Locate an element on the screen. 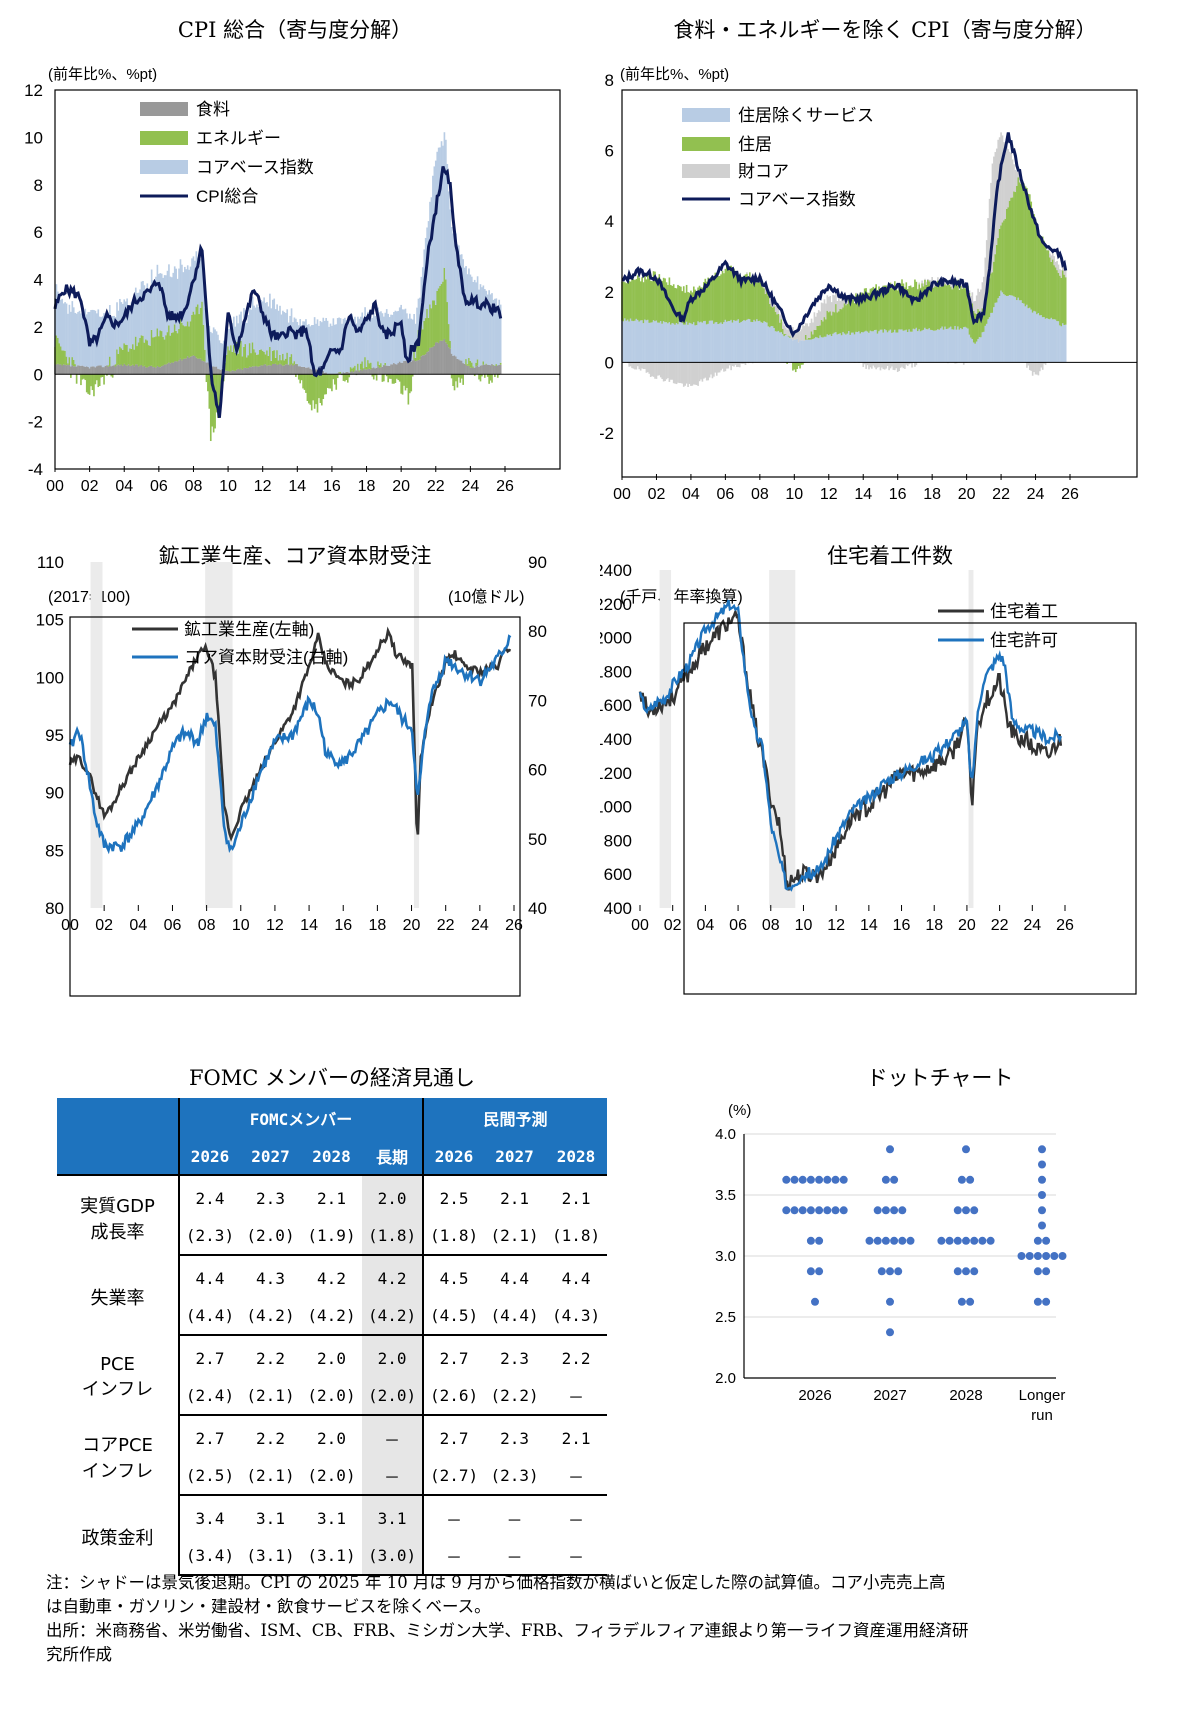 Image resolution: width=1200 pixels, height=1719 pixels. x-tick-label: 10 is located at coordinates (804, 925).